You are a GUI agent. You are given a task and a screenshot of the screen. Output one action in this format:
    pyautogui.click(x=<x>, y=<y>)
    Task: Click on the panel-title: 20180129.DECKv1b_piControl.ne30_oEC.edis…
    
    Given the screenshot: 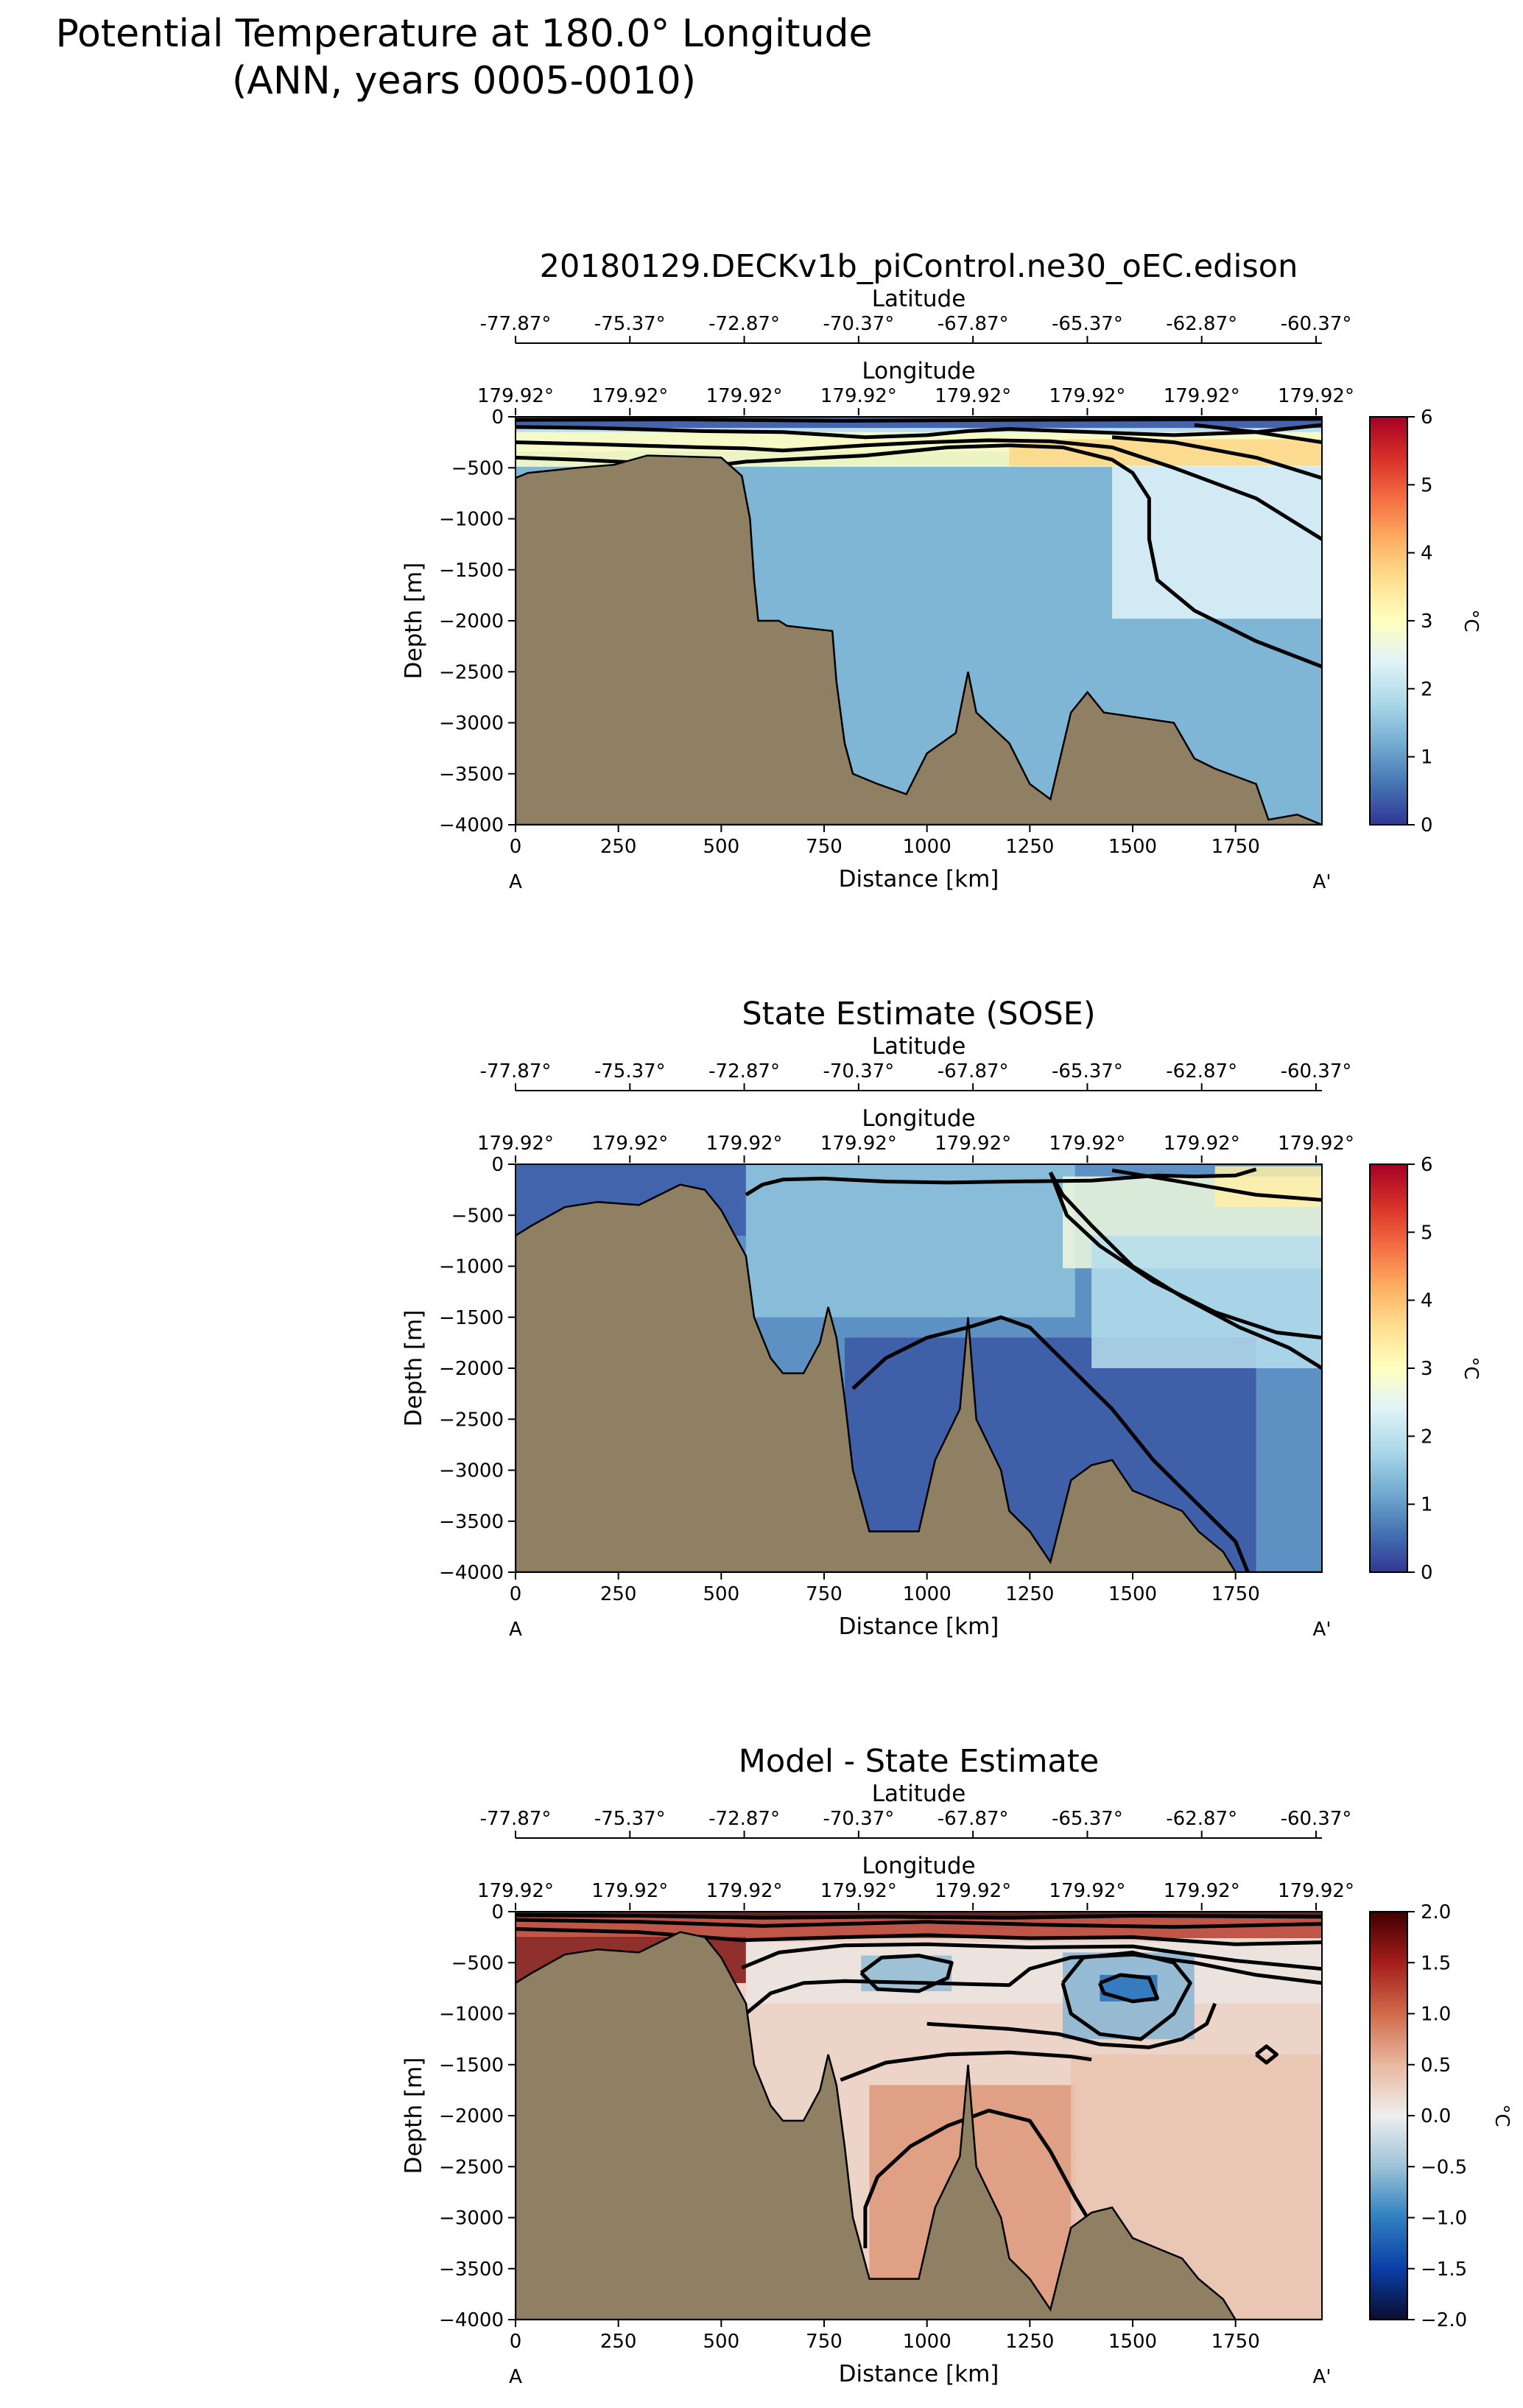 What is the action you would take?
    pyautogui.click(x=919, y=266)
    